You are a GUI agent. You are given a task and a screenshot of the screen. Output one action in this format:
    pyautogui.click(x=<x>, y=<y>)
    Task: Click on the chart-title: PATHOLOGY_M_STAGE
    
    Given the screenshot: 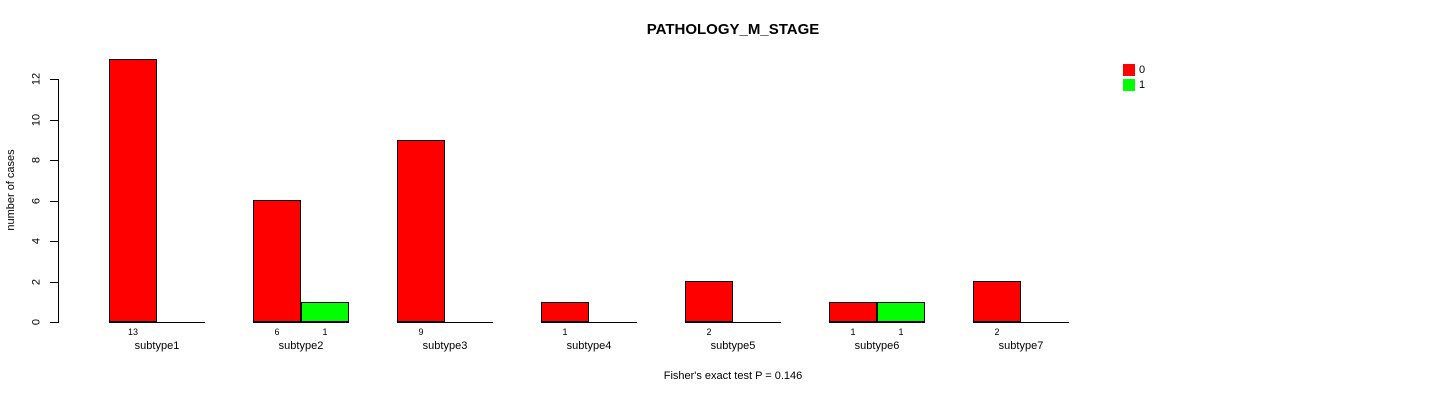 What is the action you would take?
    pyautogui.click(x=733, y=29)
    